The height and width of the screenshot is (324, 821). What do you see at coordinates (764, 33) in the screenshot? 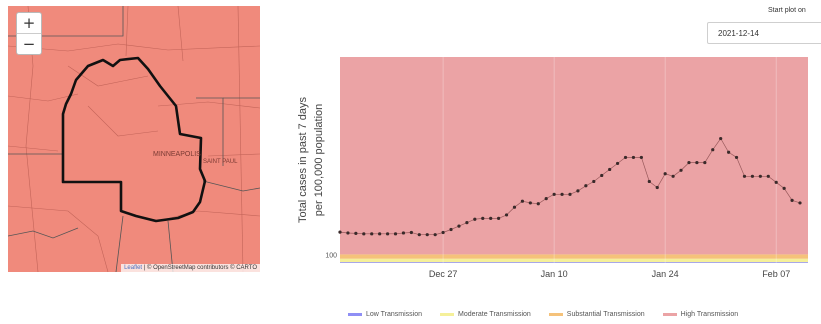
I see `start-date-input: 2021-12-14` at bounding box center [764, 33].